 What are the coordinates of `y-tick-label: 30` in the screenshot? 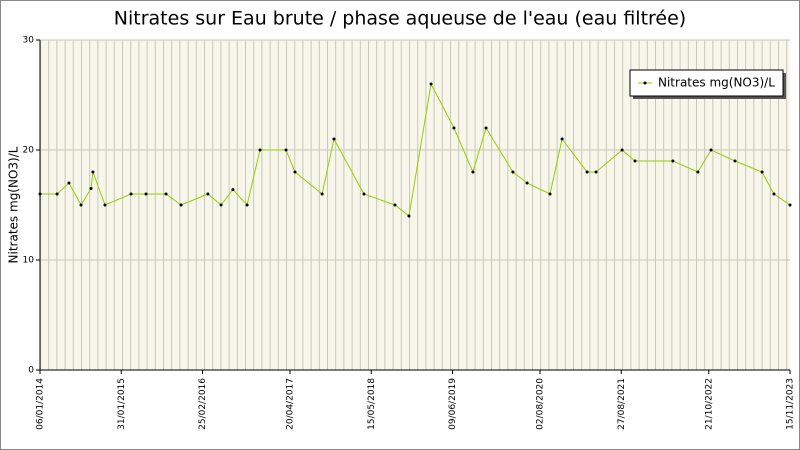 It's located at (29, 41).